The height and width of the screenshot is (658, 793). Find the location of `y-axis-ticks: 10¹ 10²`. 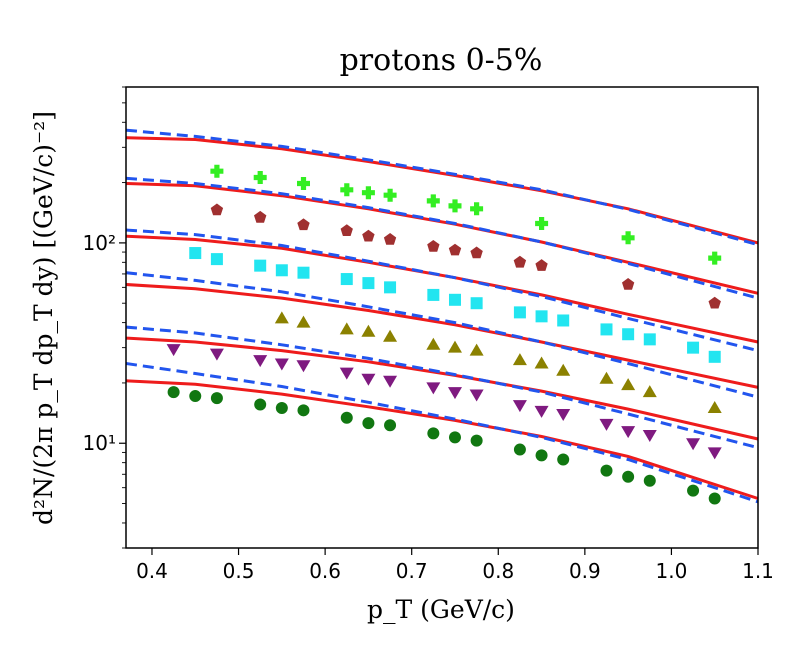

y-axis-ticks: 10¹ 10² is located at coordinates (104, 317).